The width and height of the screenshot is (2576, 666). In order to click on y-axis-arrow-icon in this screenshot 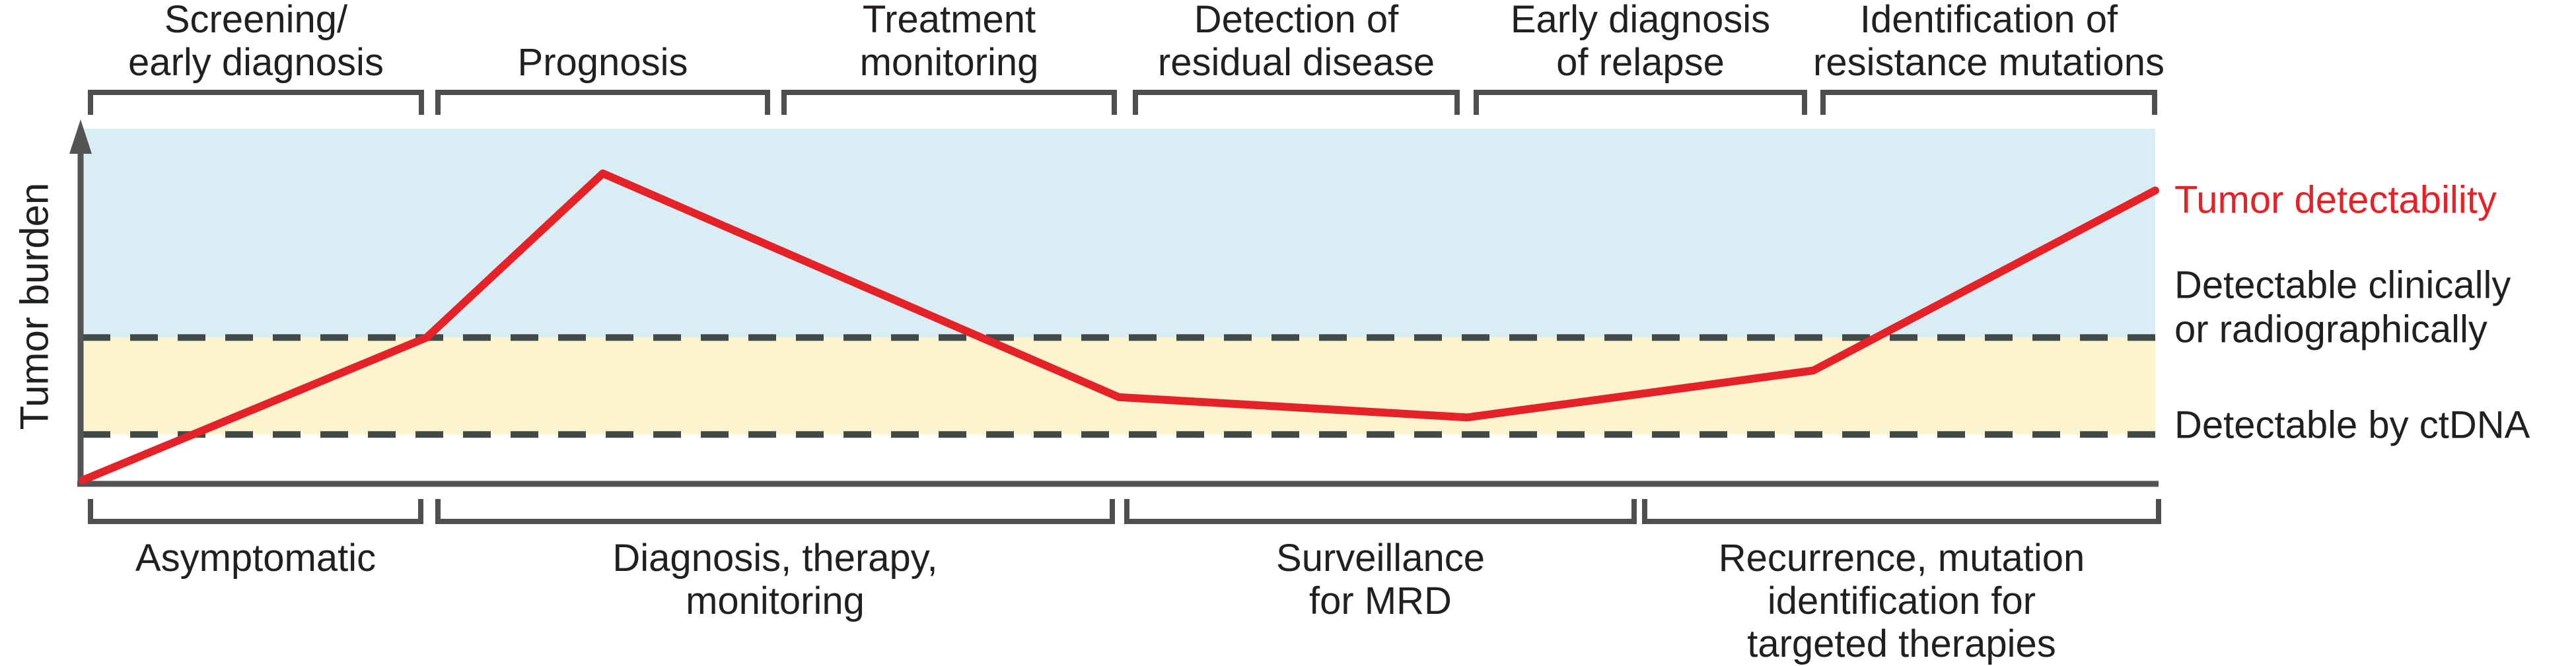, I will do `click(80, 136)`.